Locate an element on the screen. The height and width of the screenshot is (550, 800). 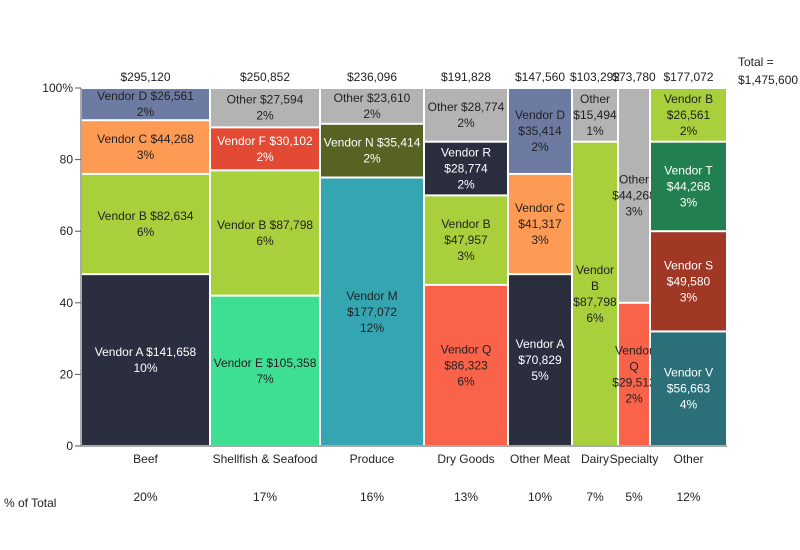
segment-label: Vendor T is located at coordinates (688, 170).